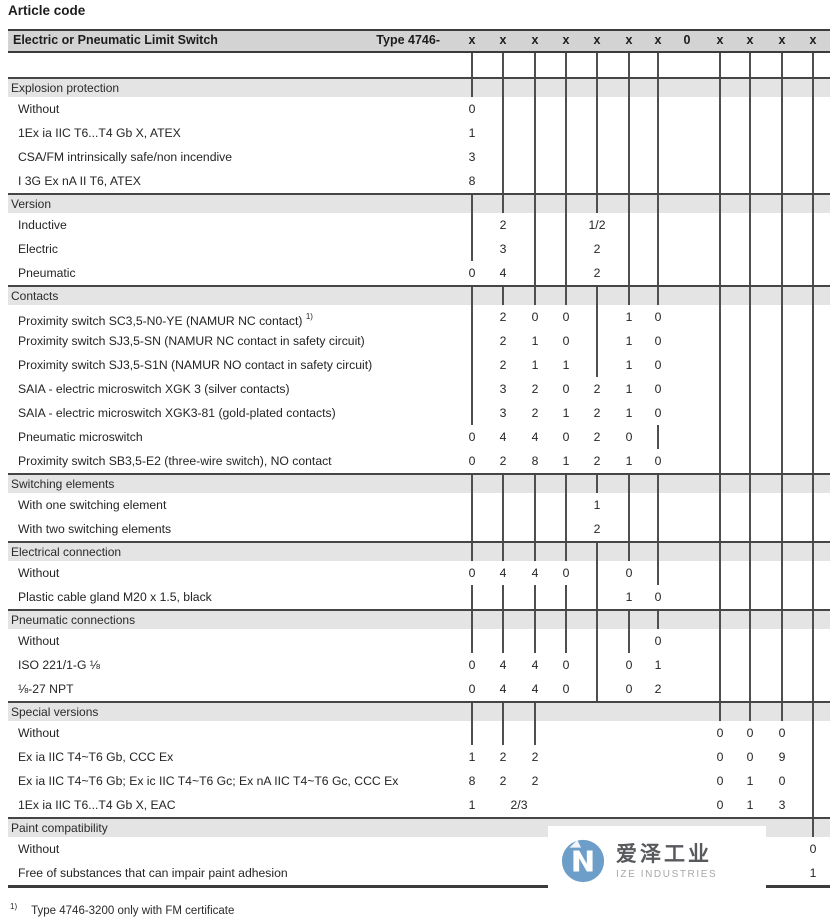  Describe the element at coordinates (73, 620) in the screenshot. I see `section-title: Pneumatic connections` at that location.